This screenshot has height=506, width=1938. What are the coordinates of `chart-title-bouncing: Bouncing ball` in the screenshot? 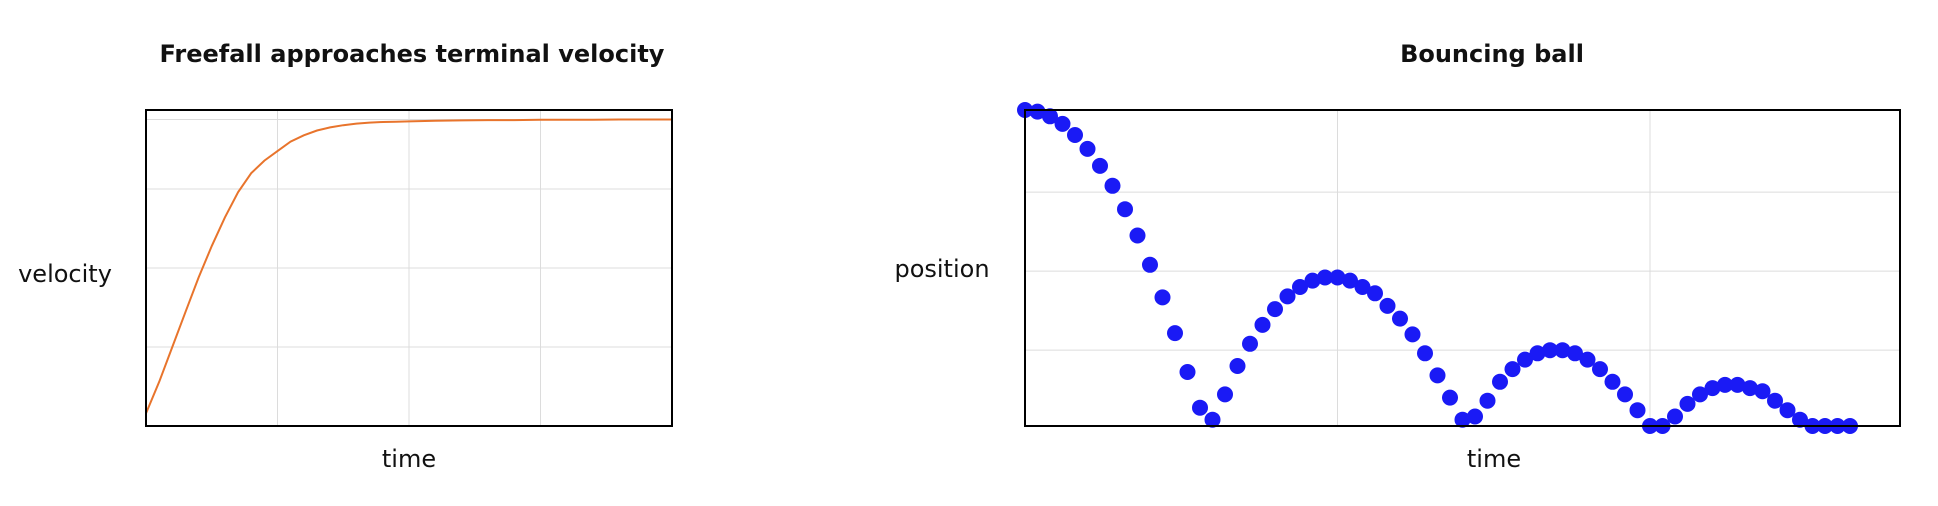 It's located at (1492, 54).